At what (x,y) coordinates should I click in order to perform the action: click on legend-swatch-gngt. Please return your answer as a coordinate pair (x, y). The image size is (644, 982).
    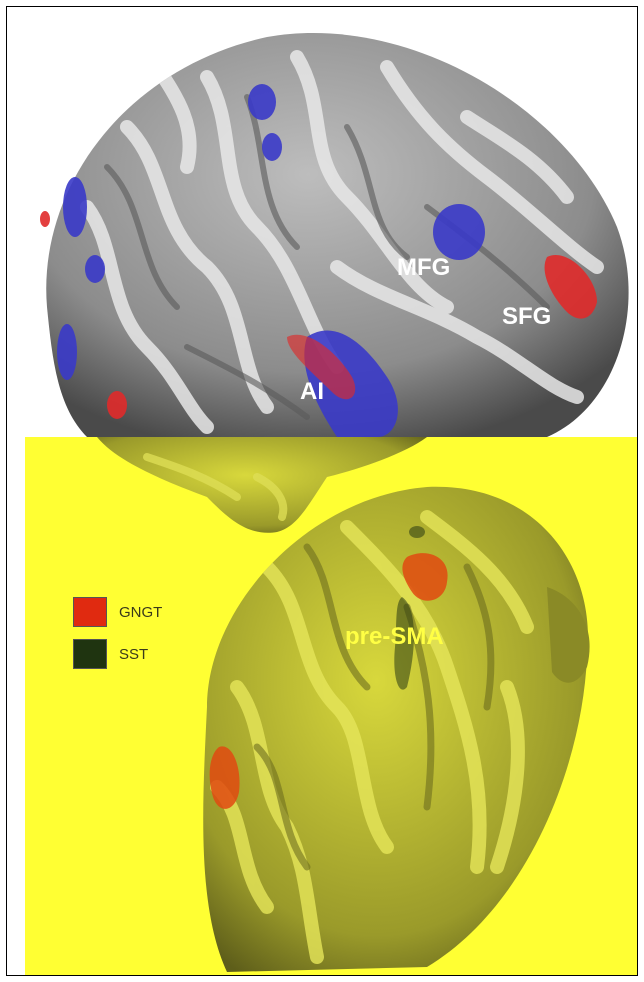
    Looking at the image, I should click on (90, 612).